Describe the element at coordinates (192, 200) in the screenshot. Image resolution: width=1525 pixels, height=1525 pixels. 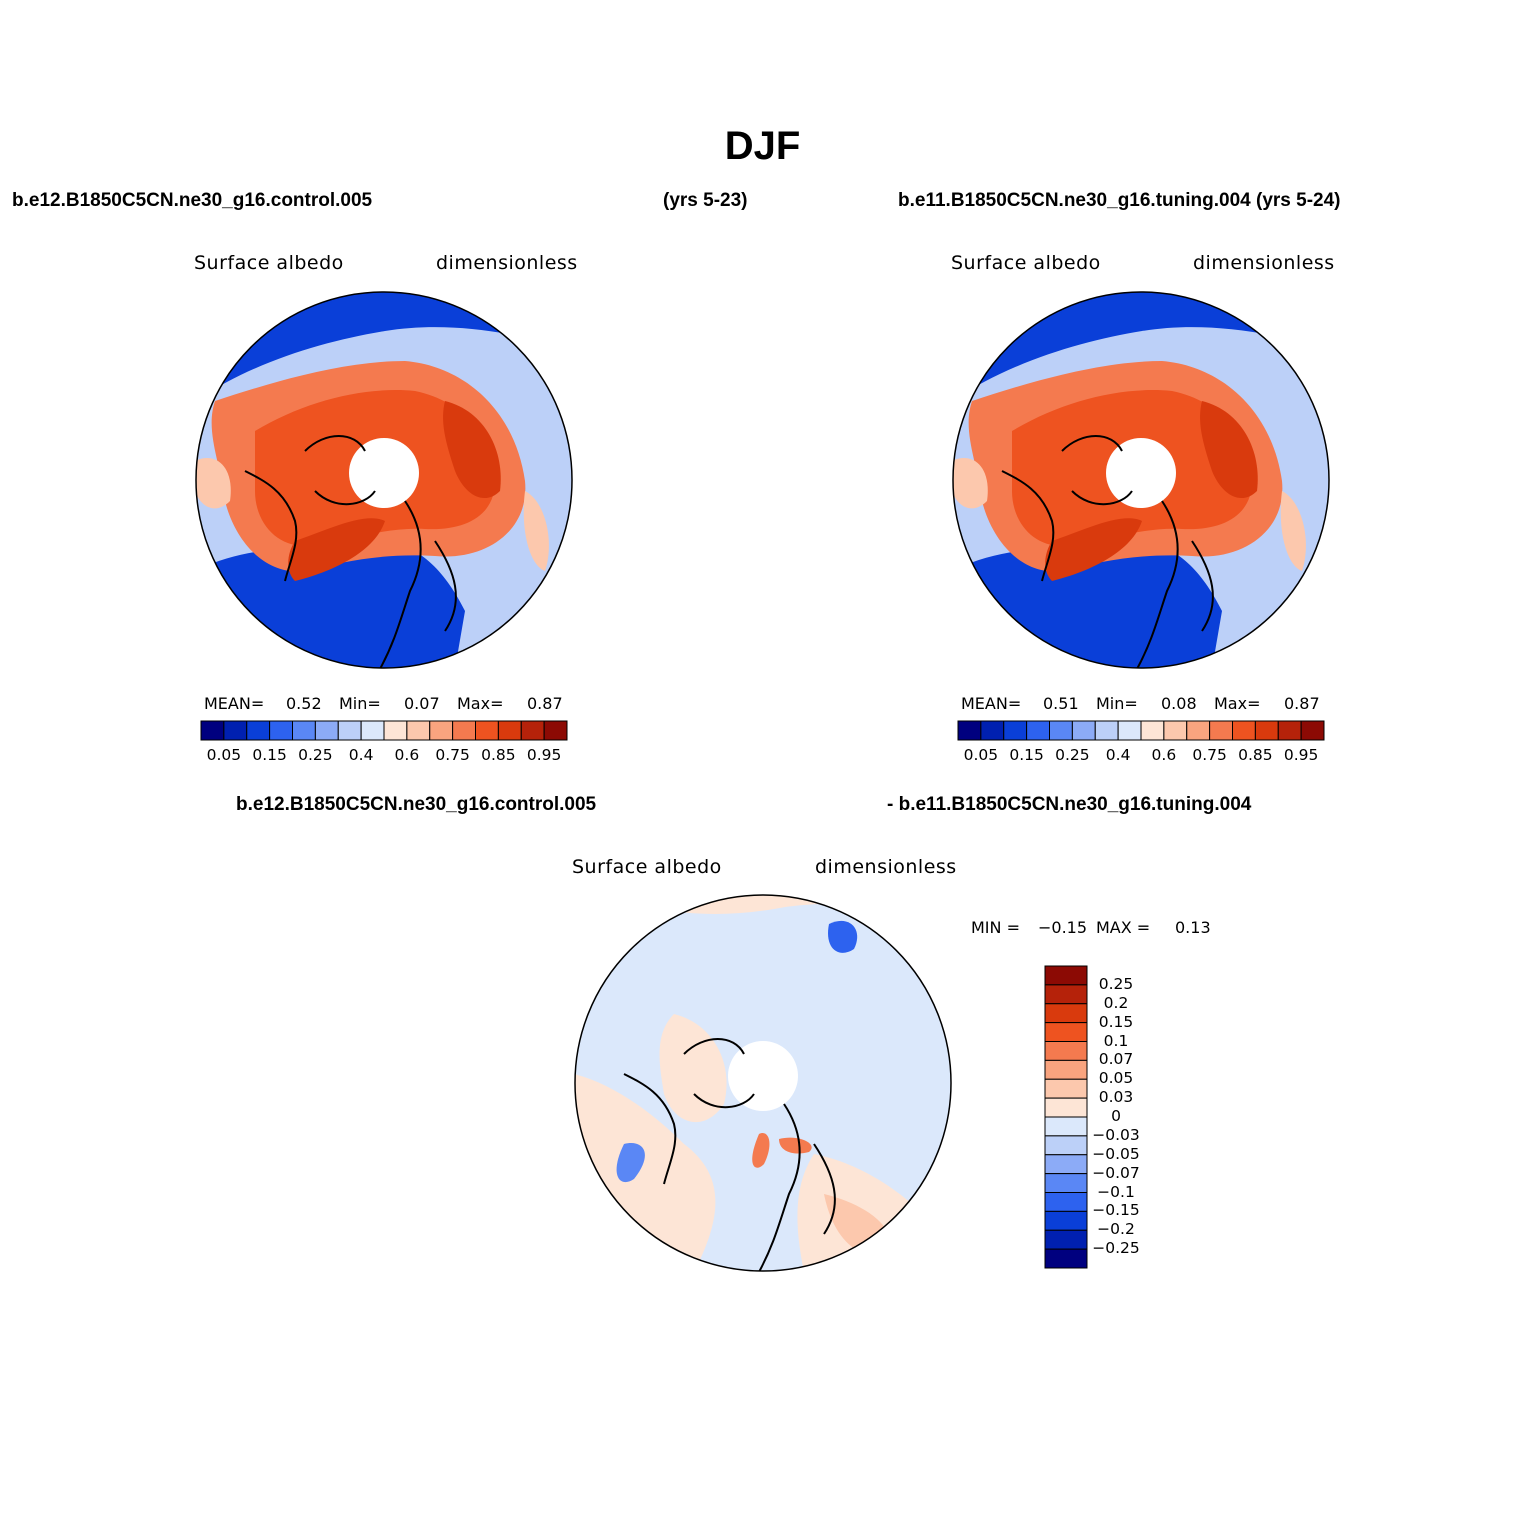
I see `panel1-case-name: b.e12.B1850C5CN.ne30_g16.control.005` at that location.